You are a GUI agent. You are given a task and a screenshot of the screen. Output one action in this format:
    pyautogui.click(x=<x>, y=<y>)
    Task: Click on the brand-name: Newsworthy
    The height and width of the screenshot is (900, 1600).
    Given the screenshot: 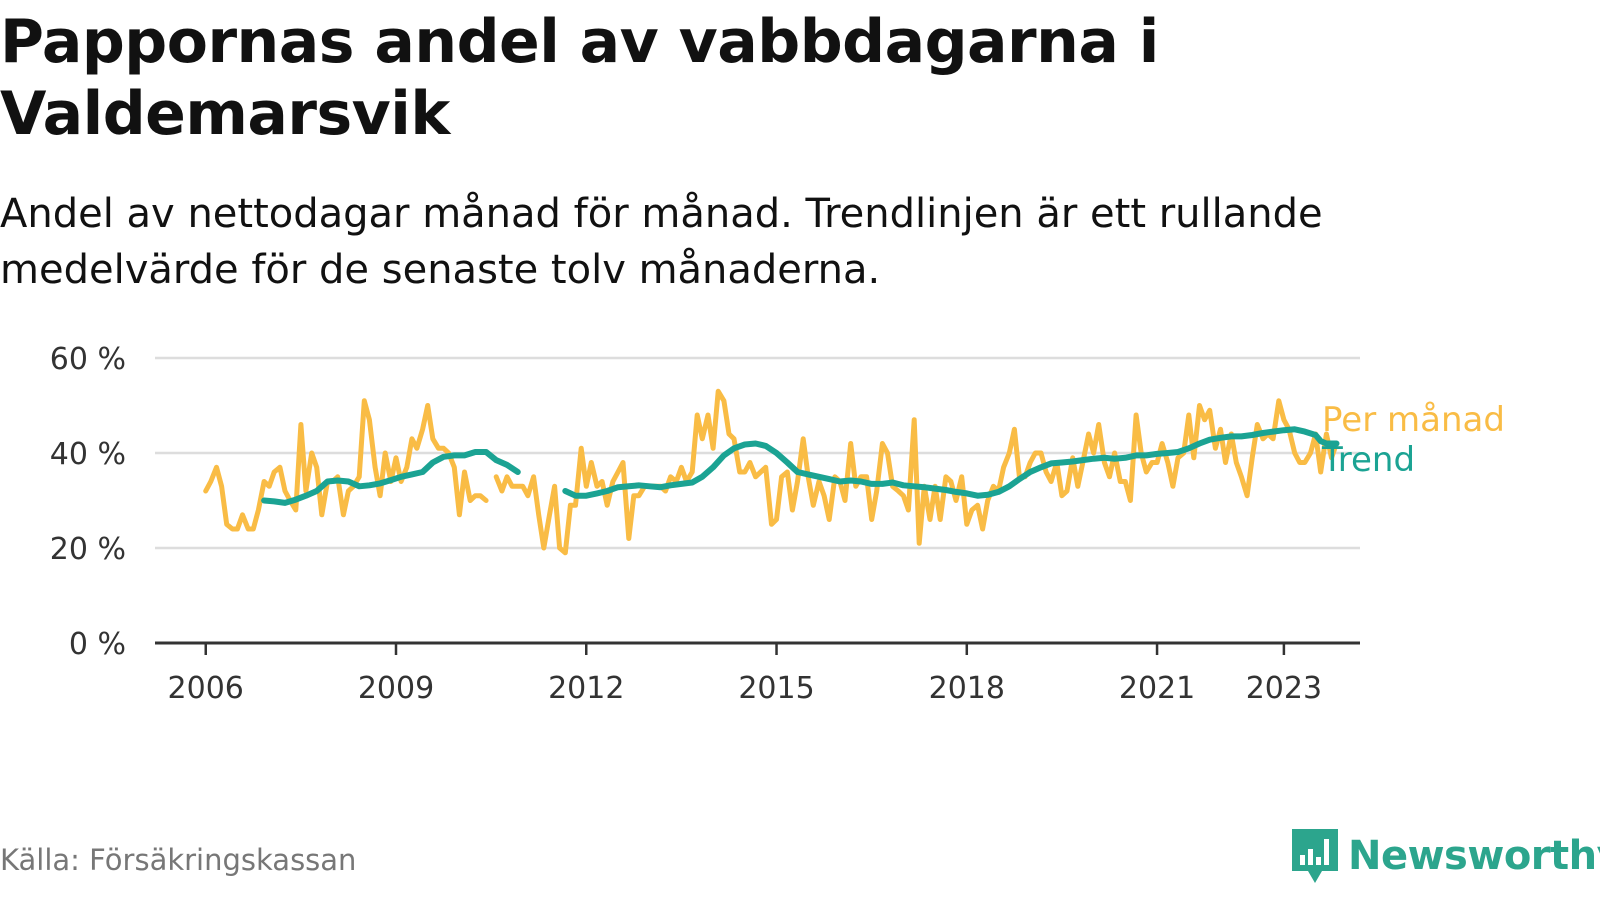 What is the action you would take?
    pyautogui.click(x=1474, y=856)
    